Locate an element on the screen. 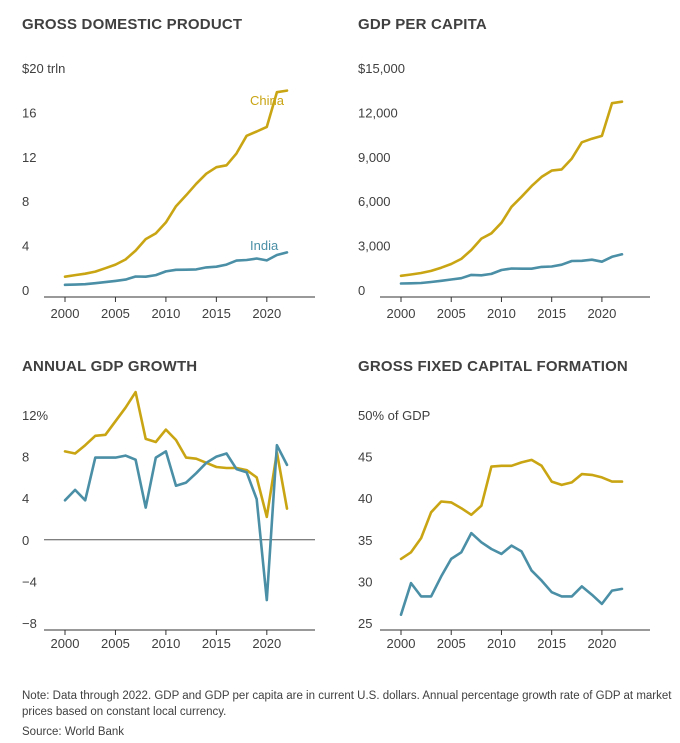 The height and width of the screenshot is (743, 680). chart-1-x-tick-label: 2000 is located at coordinates (401, 313).